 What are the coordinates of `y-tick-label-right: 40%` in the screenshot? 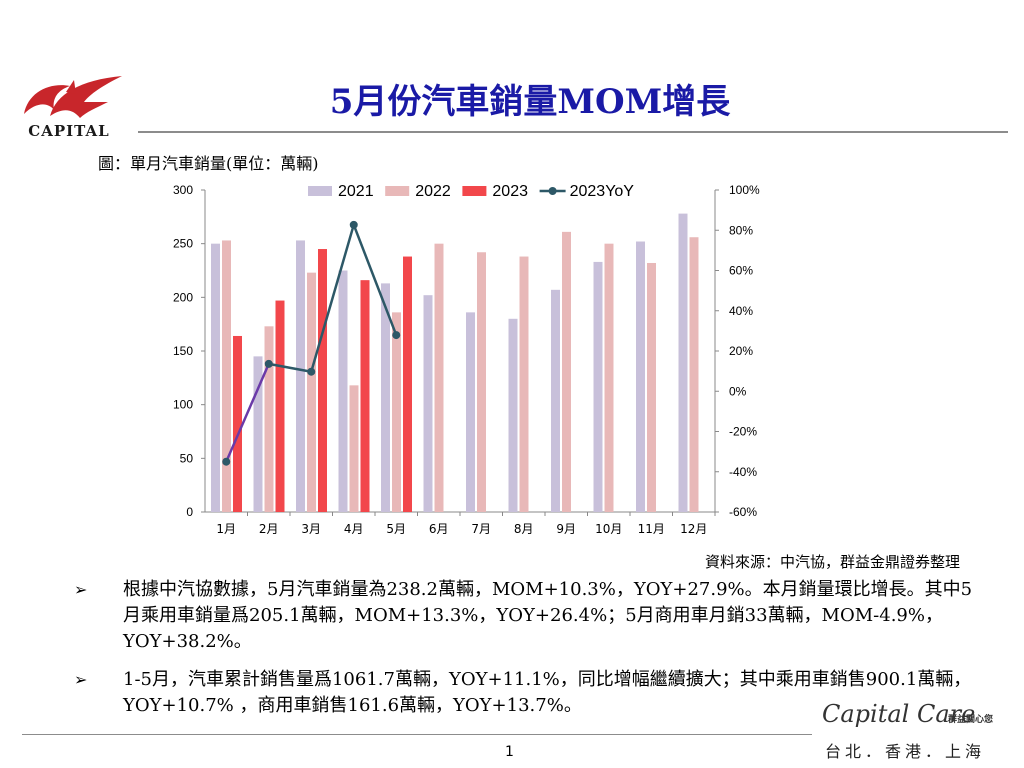 It's located at (741, 311).